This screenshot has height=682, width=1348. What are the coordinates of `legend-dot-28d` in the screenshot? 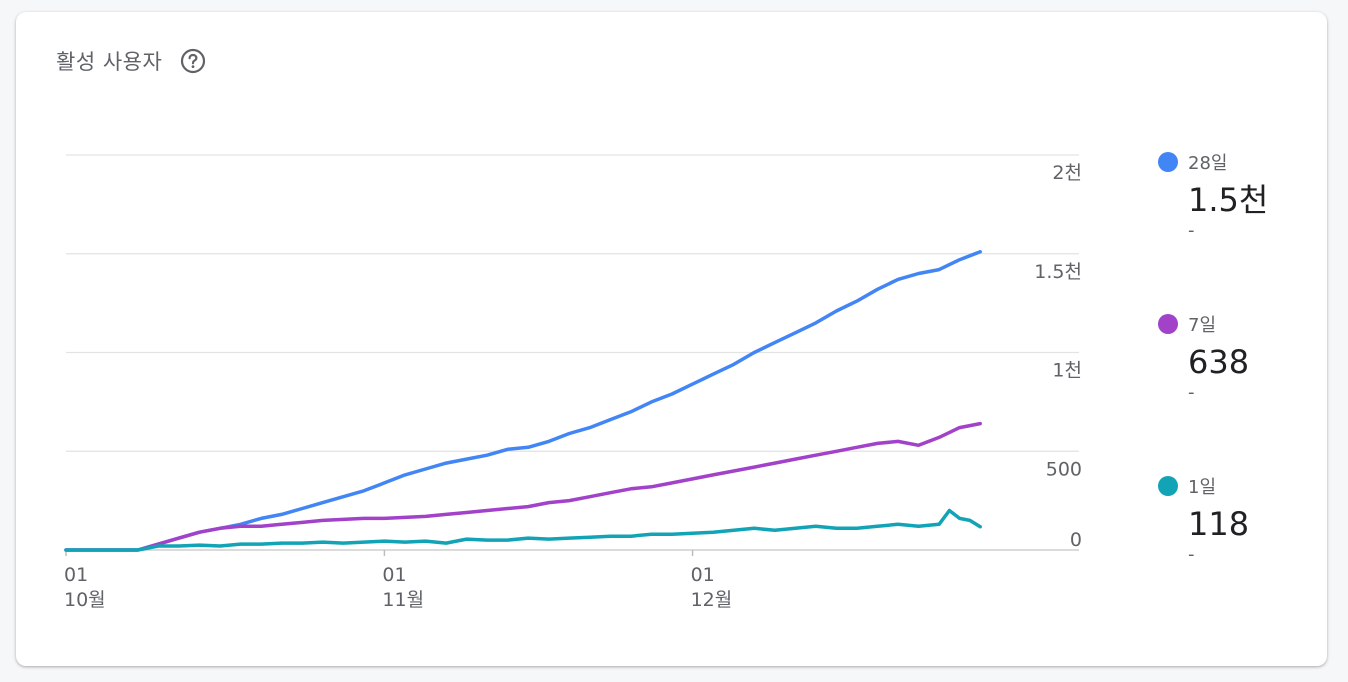 It's located at (1168, 162).